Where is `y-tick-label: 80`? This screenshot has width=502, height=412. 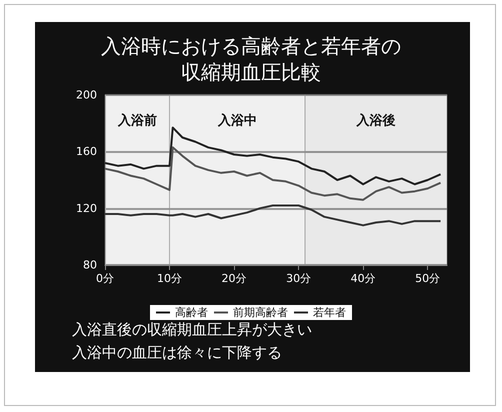
y-tick-label: 80 is located at coordinates (90, 265).